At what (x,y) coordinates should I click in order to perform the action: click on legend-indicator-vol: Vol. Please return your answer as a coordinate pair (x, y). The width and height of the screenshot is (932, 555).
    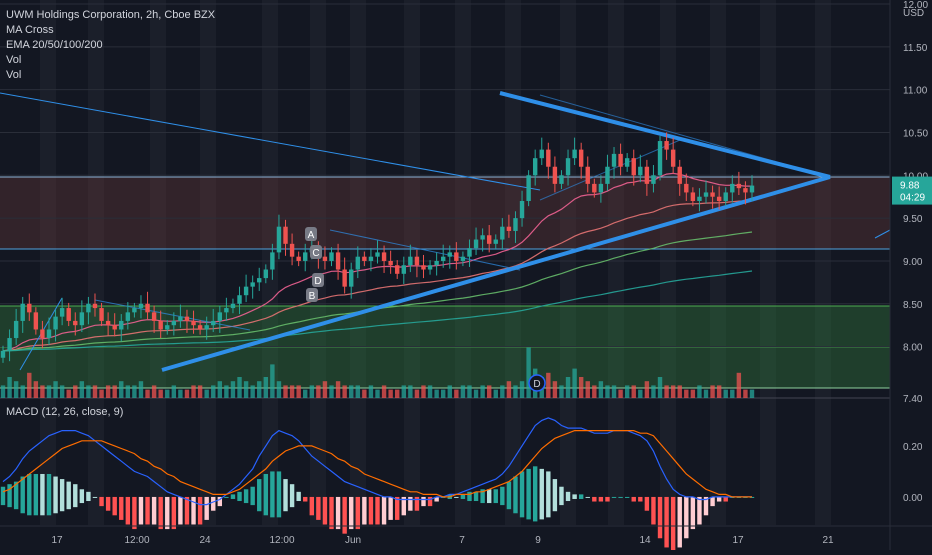
    Looking at the image, I should click on (14, 60).